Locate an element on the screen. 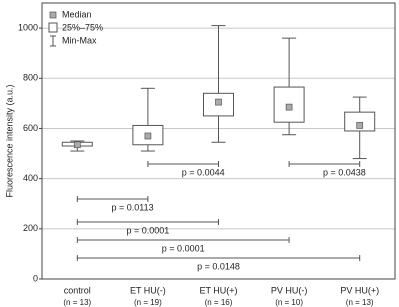 The width and height of the screenshot is (399, 307). x-tick-label: PV HU(-) is located at coordinates (289, 290).